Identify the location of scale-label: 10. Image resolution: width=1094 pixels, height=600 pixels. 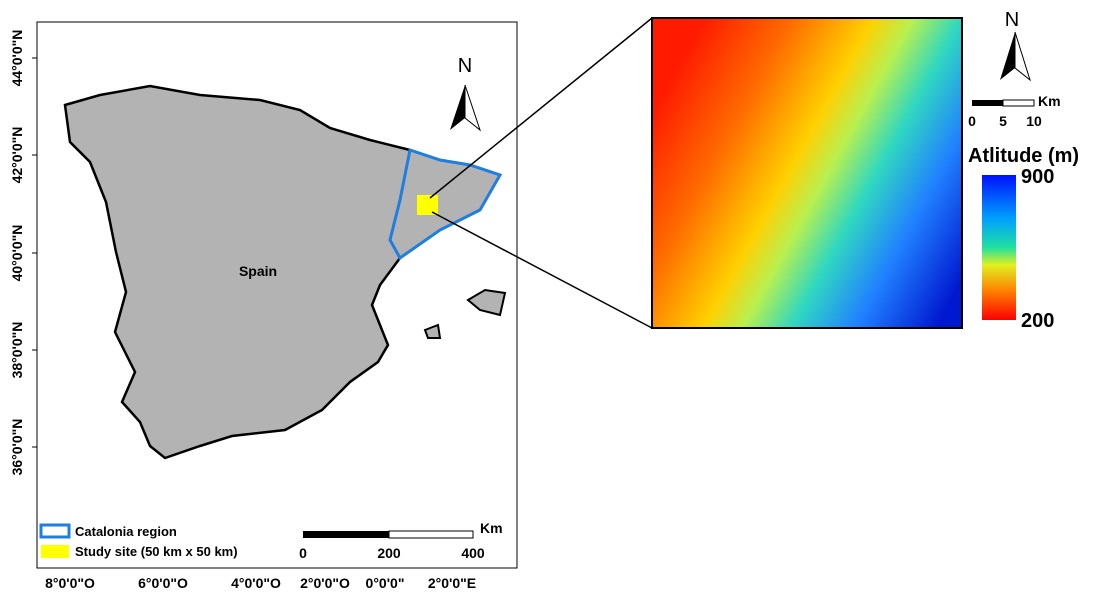
(1034, 121).